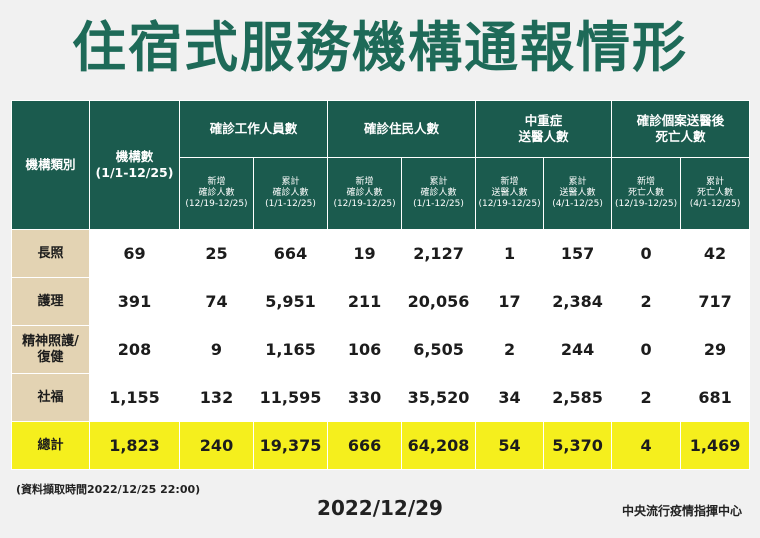  I want to click on header-sev-new: 新增 送醫人數 (12/19-12/25), so click(510, 193).